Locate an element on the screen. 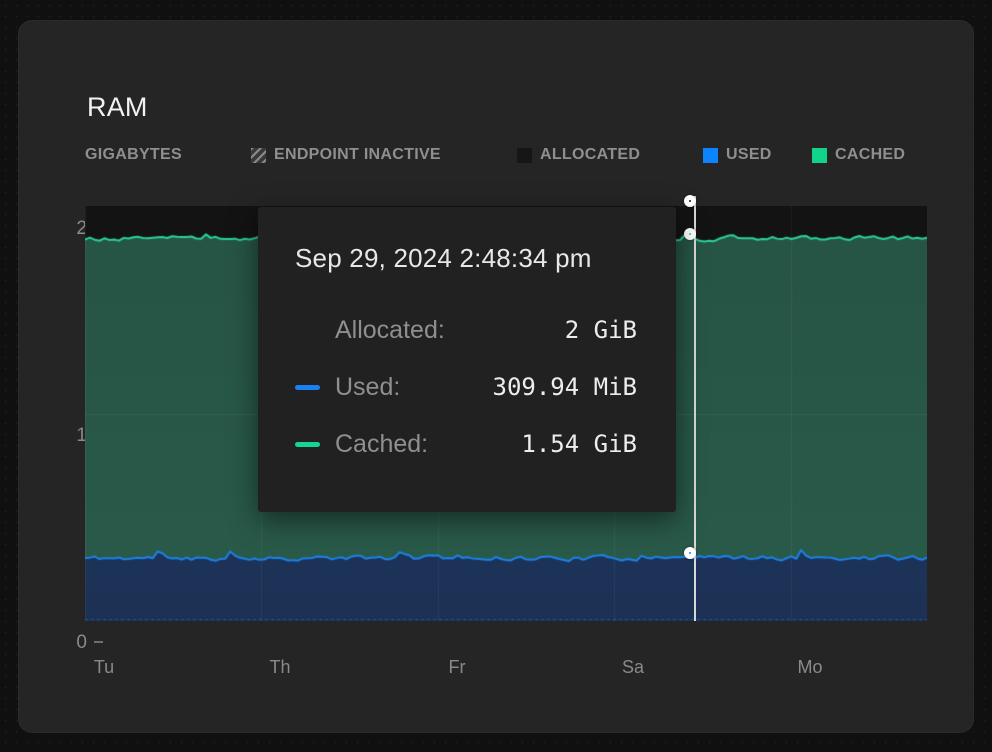  legend-item-label: ENDPOINT INACTIVE is located at coordinates (357, 154).